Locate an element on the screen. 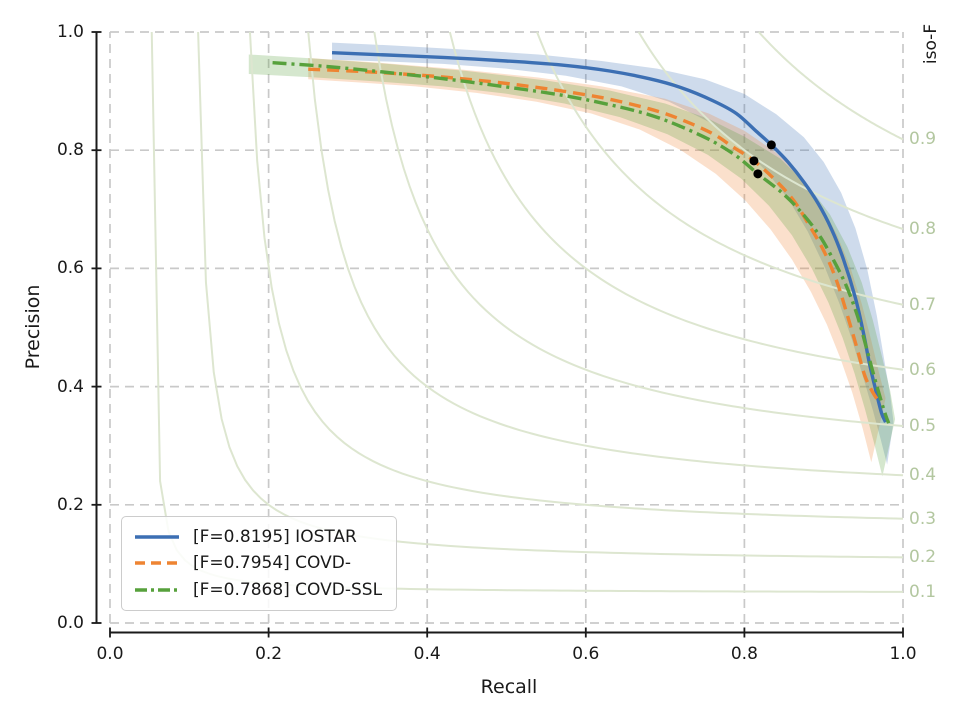 This screenshot has width=960, height=720. y-tick-label: 0.4 is located at coordinates (70, 386).